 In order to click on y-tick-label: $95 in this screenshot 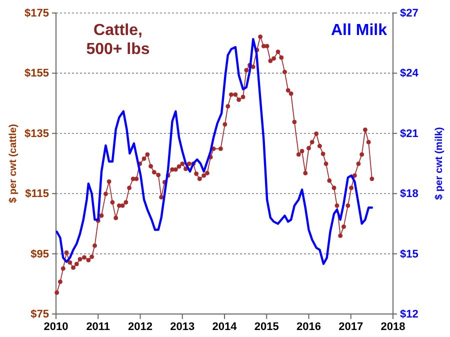, I will do `click(39, 254)`.